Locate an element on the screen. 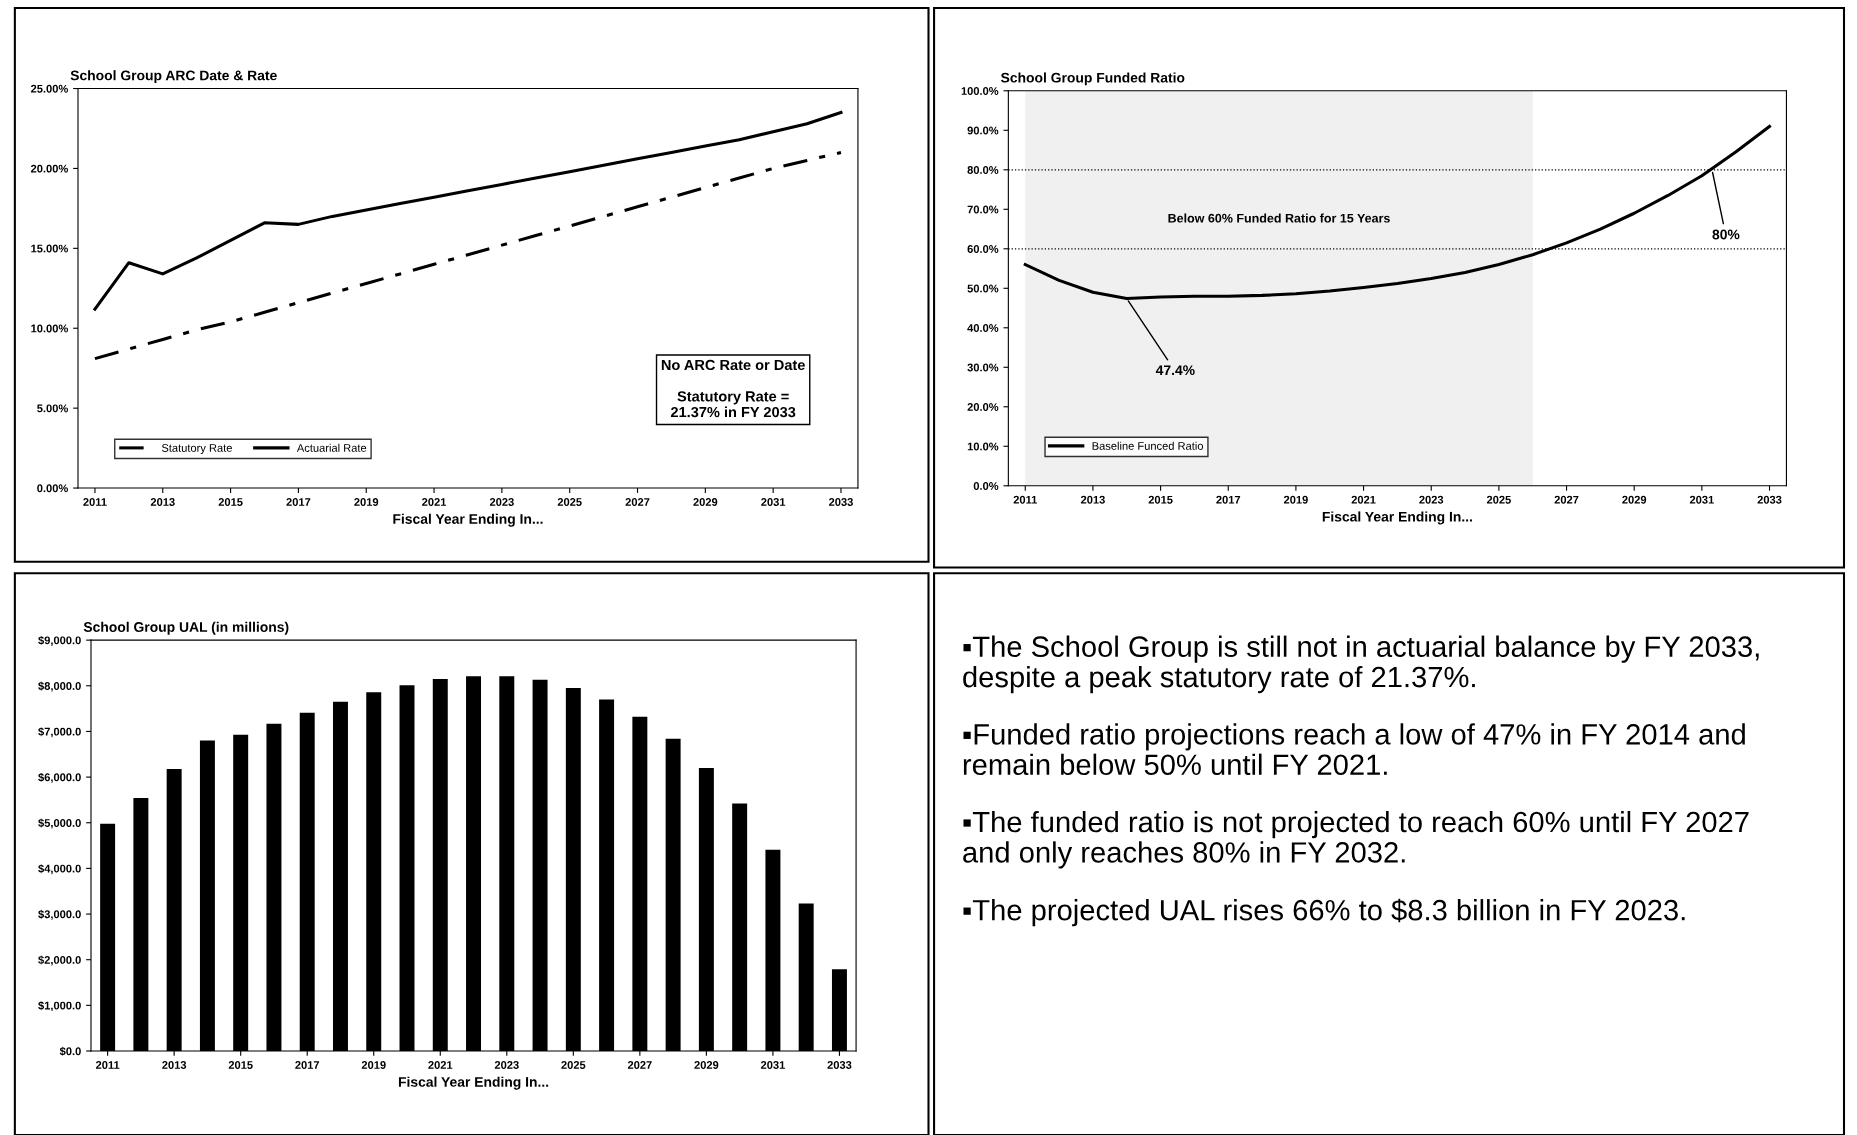 This screenshot has width=1857, height=1135. y-tick-label: 80.0% is located at coordinates (983, 170).